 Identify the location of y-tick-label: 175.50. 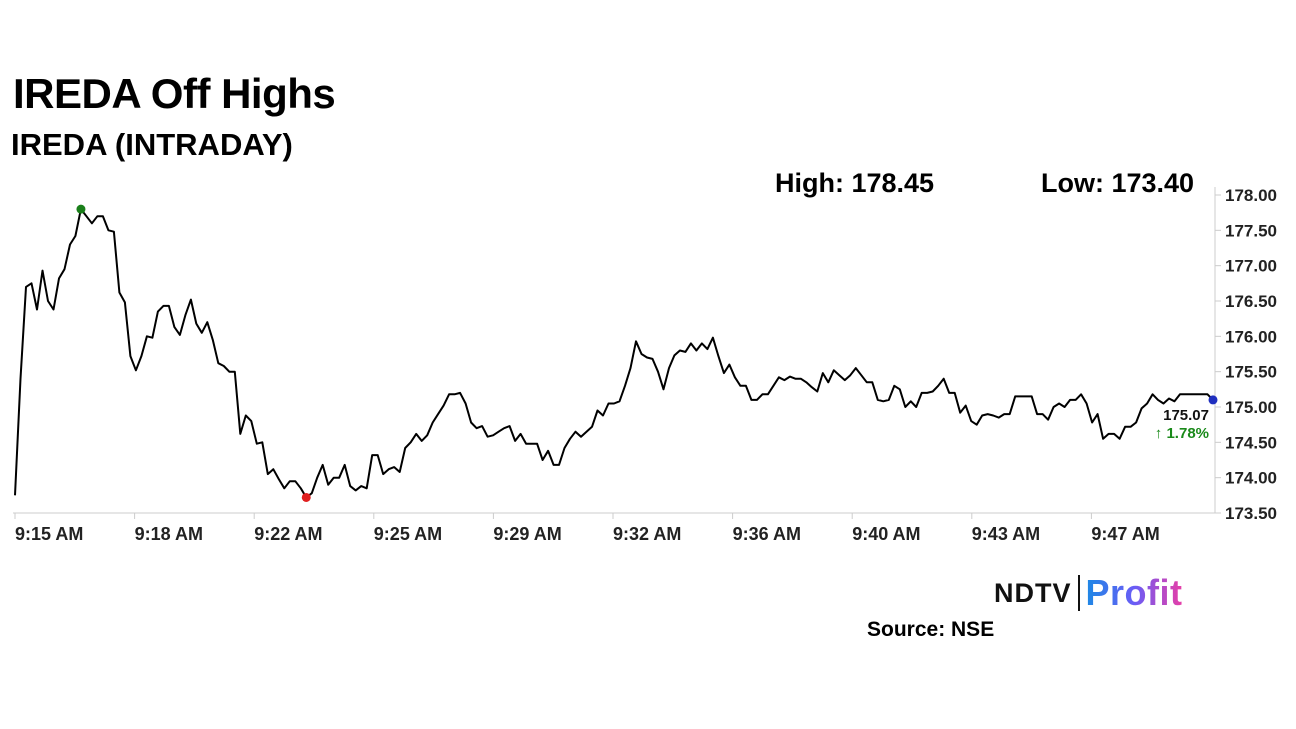
(1251, 372).